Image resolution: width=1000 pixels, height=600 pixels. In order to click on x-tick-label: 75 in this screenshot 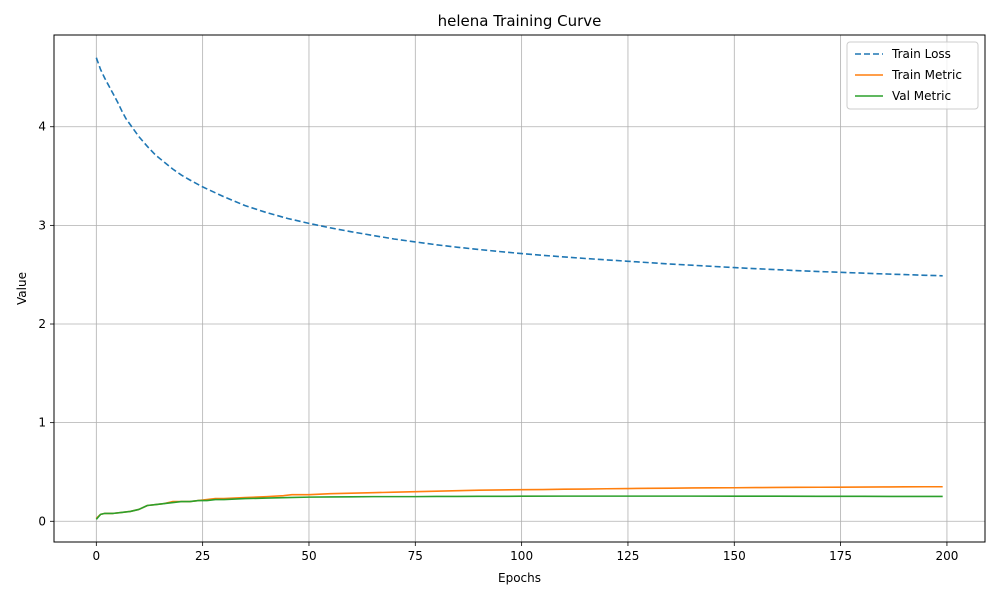, I will do `click(415, 556)`.